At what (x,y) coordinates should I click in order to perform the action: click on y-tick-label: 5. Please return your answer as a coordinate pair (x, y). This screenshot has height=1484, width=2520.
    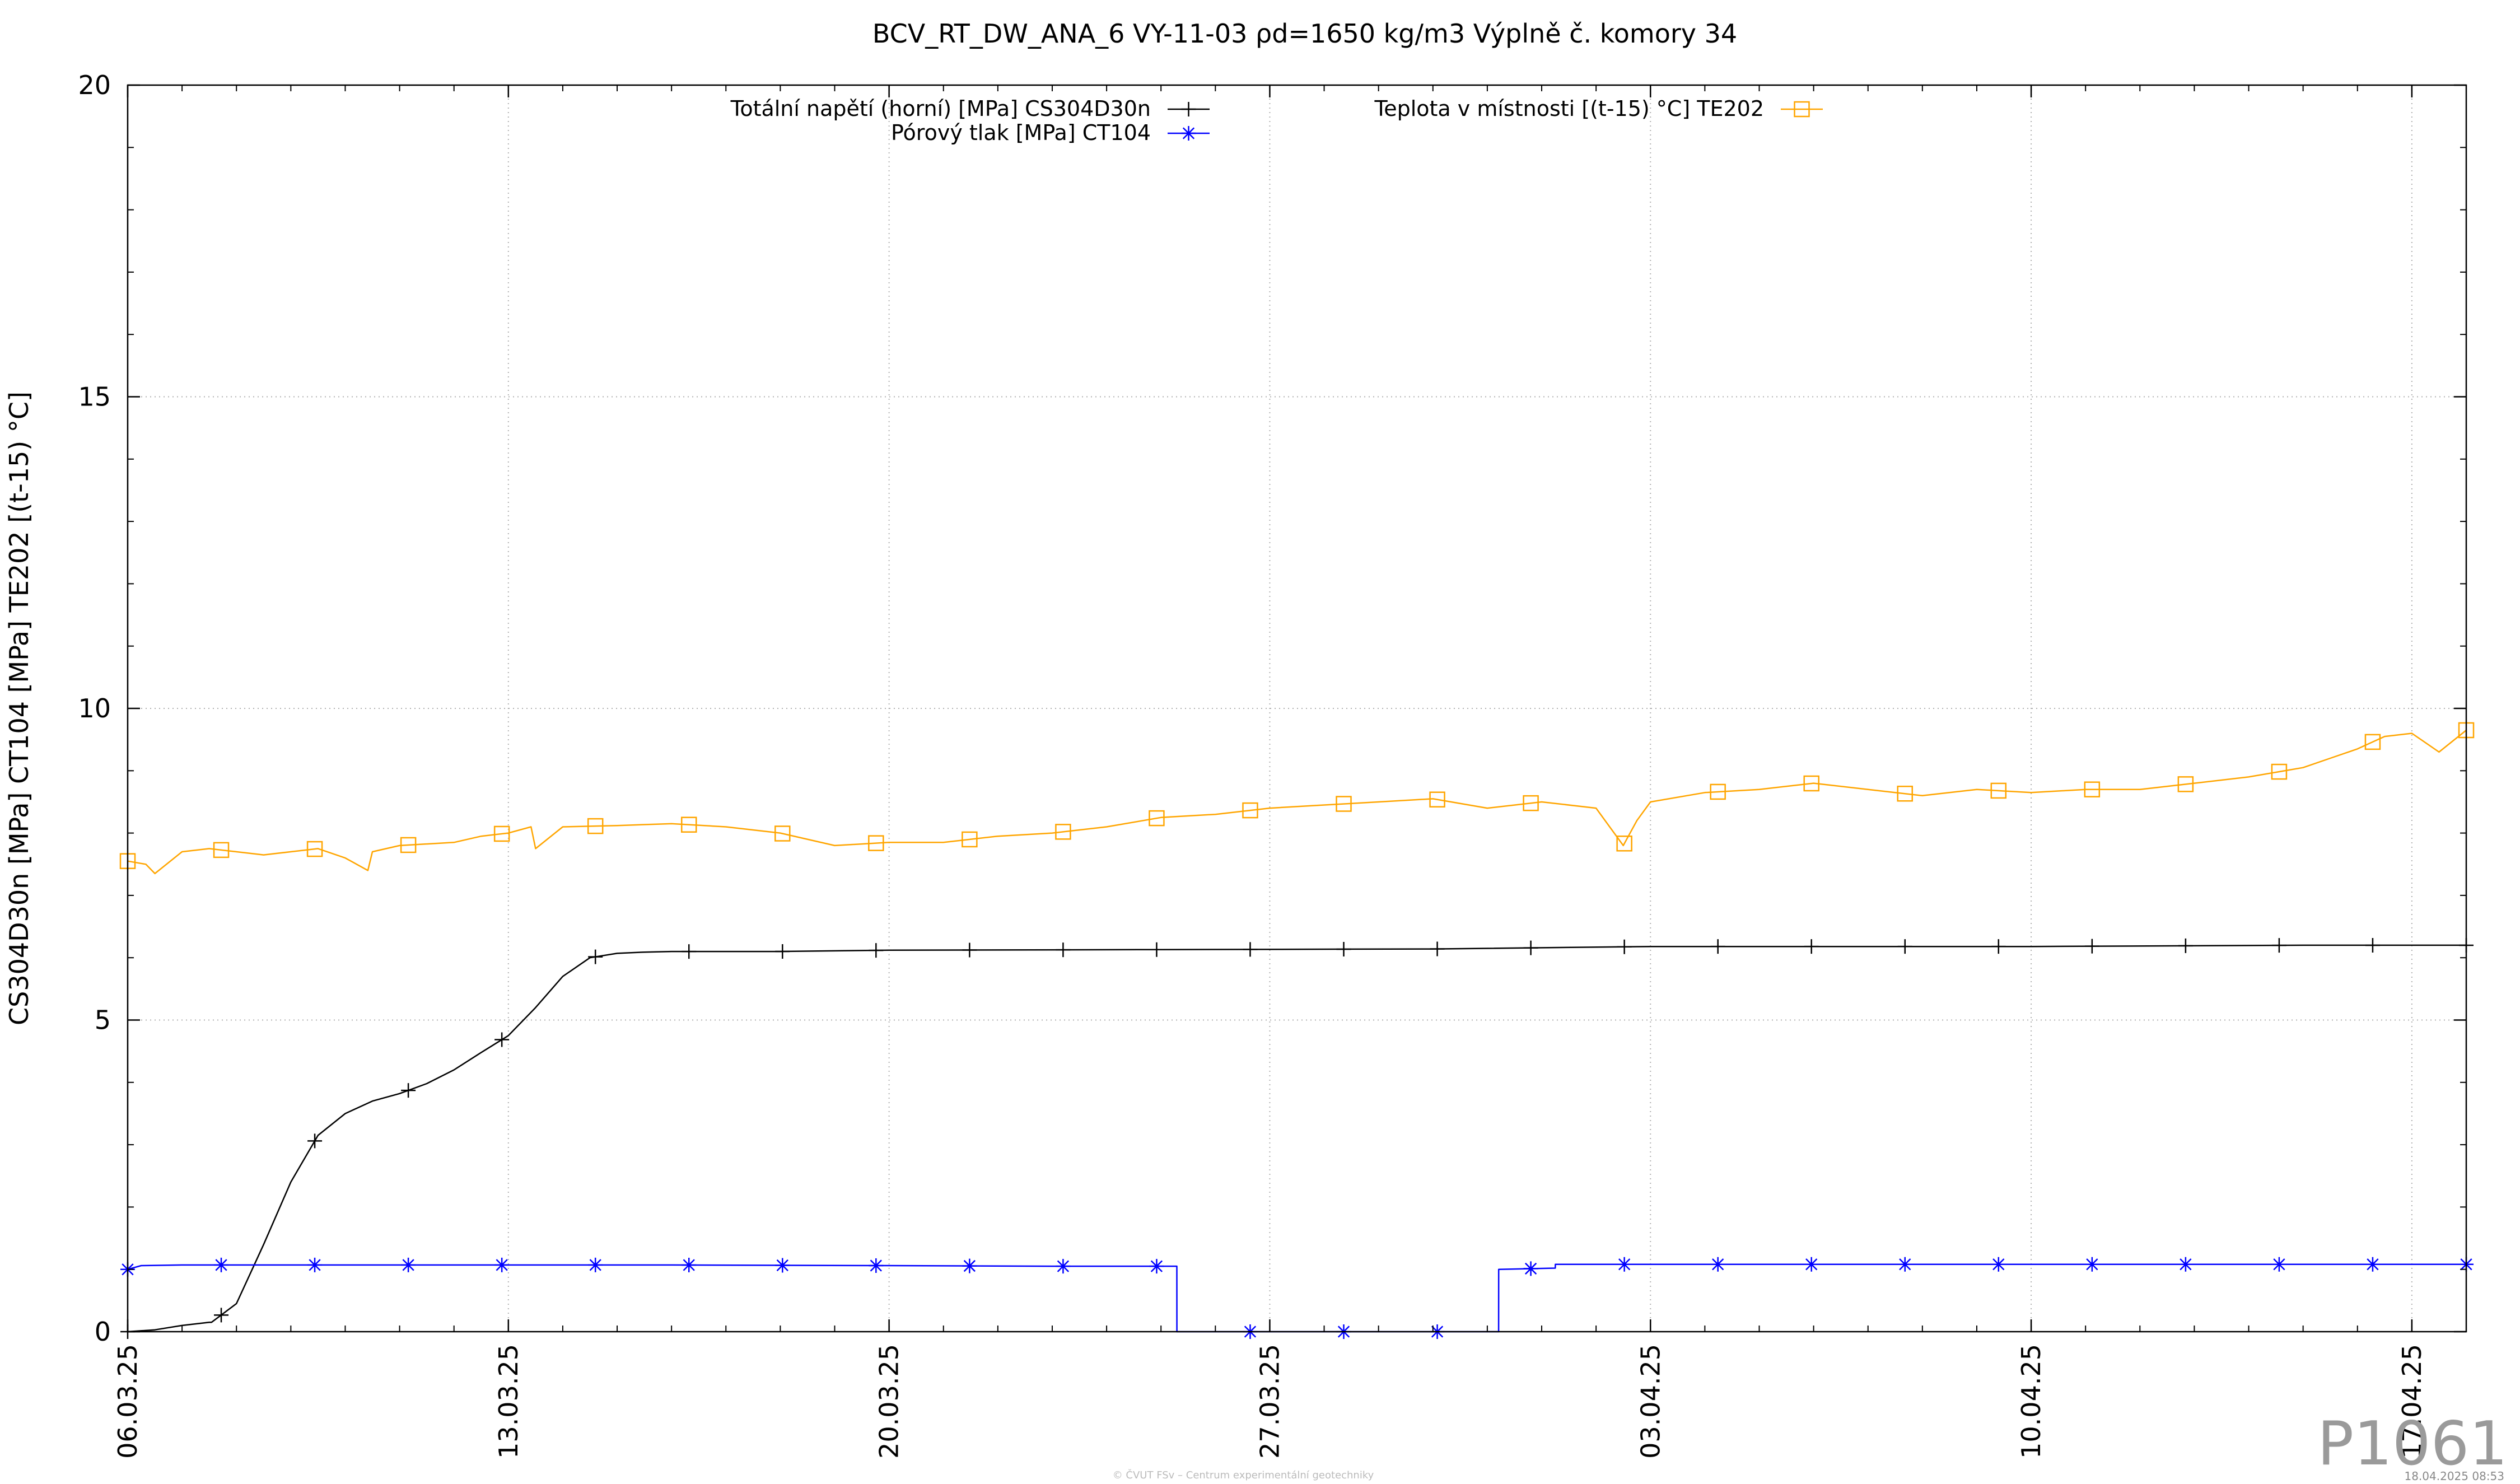
    Looking at the image, I should click on (103, 1020).